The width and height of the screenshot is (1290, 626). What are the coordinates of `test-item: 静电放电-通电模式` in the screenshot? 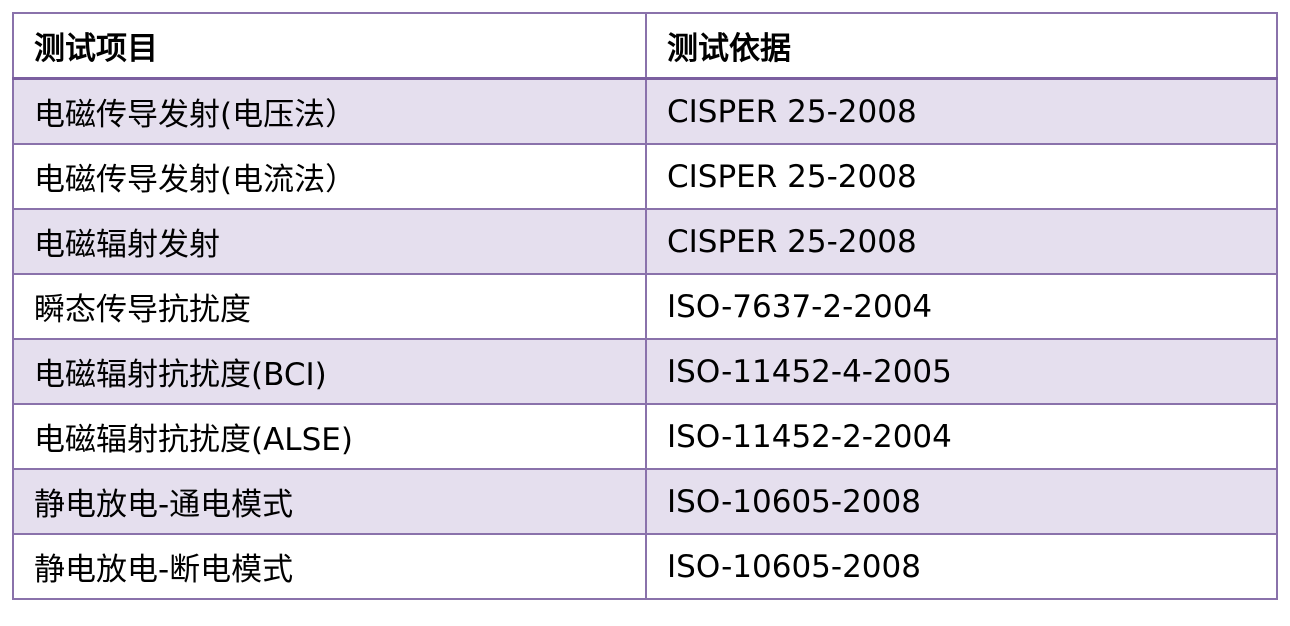 It's located at (329, 501).